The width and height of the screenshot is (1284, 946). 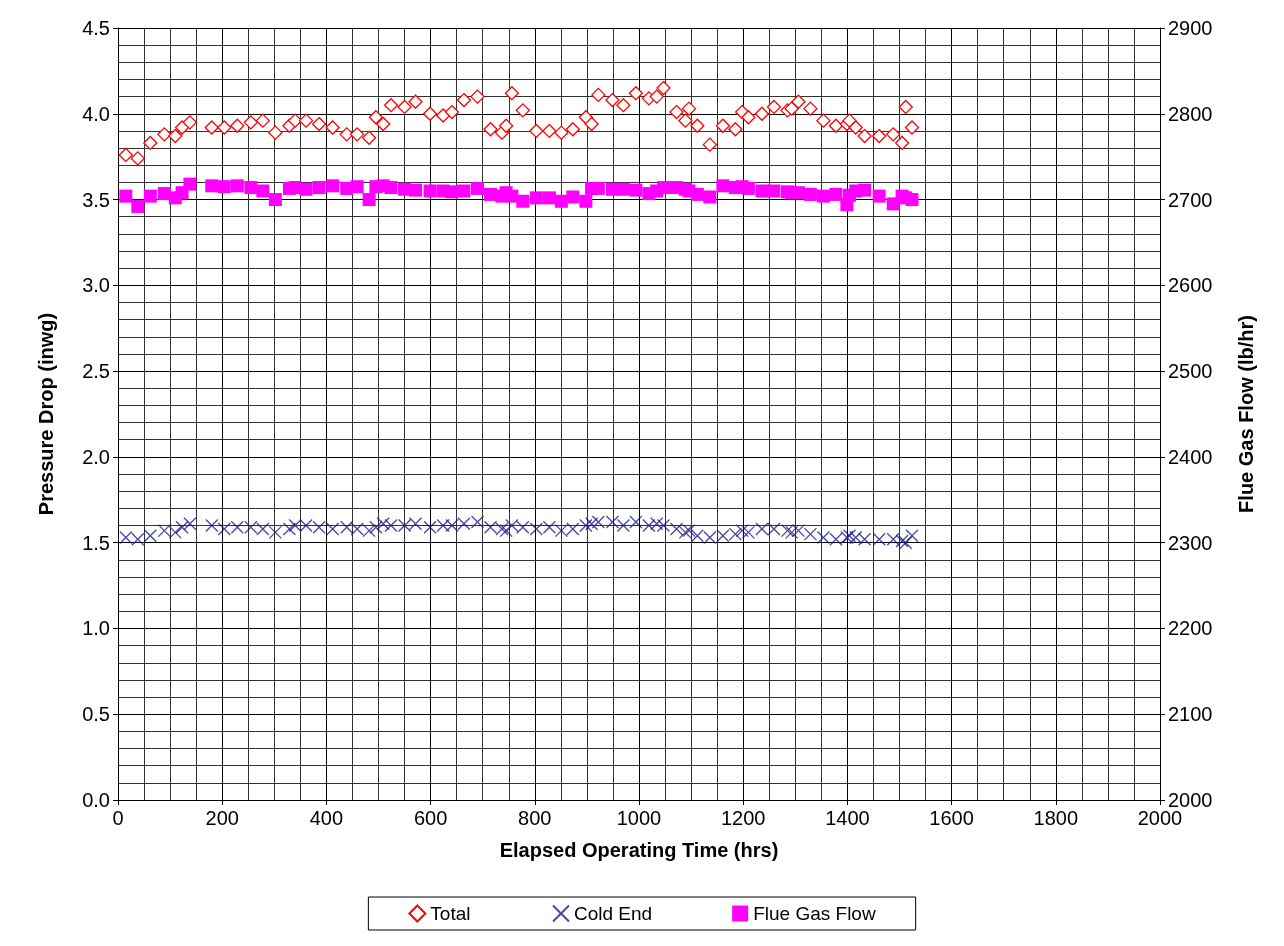 What do you see at coordinates (96, 714) in the screenshot?
I see `y-tick-label: 0.5` at bounding box center [96, 714].